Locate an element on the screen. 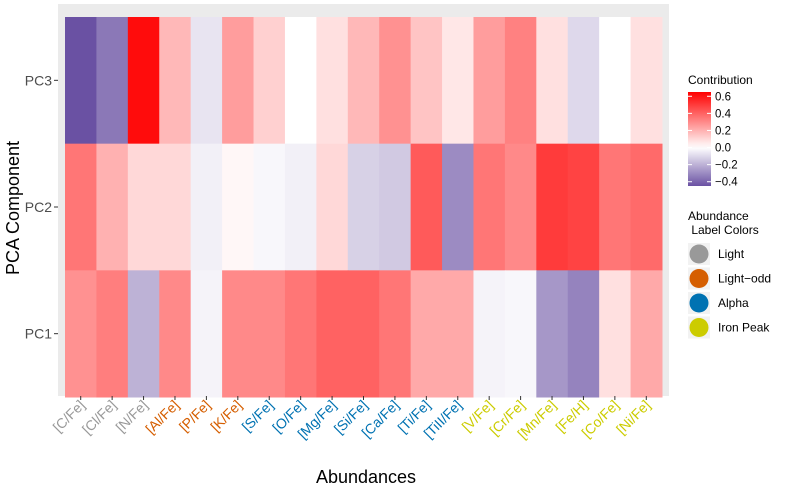  label-legend-title-line2: Label Colors is located at coordinates (723, 230).